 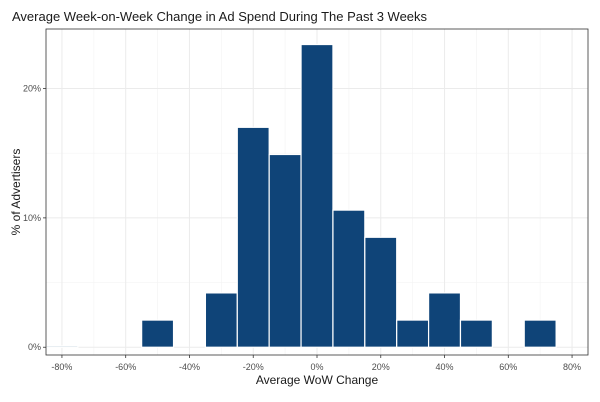 I want to click on y-tick-label: 20%, so click(x=32, y=89).